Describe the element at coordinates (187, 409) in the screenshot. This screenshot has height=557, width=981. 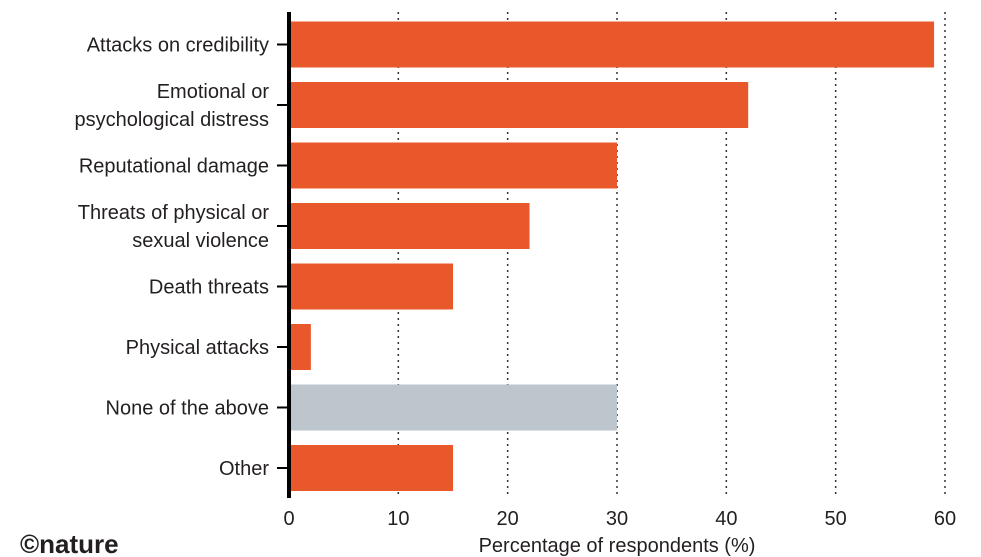
I see `category-label: None of the above` at that location.